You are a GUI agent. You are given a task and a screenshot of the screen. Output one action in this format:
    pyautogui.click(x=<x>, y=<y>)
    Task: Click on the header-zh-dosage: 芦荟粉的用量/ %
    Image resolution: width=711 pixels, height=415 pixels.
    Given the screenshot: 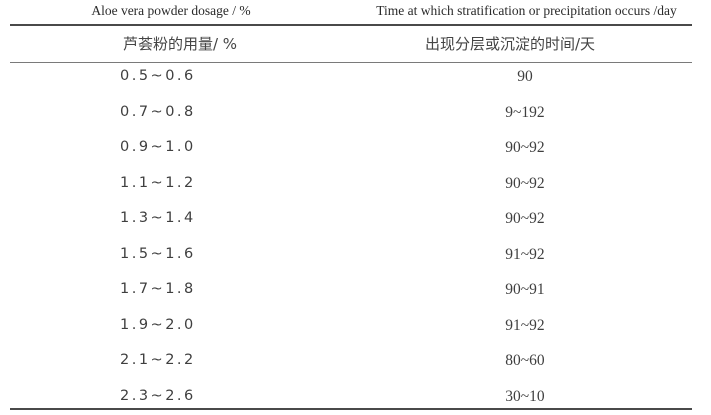 What is the action you would take?
    pyautogui.click(x=180, y=44)
    